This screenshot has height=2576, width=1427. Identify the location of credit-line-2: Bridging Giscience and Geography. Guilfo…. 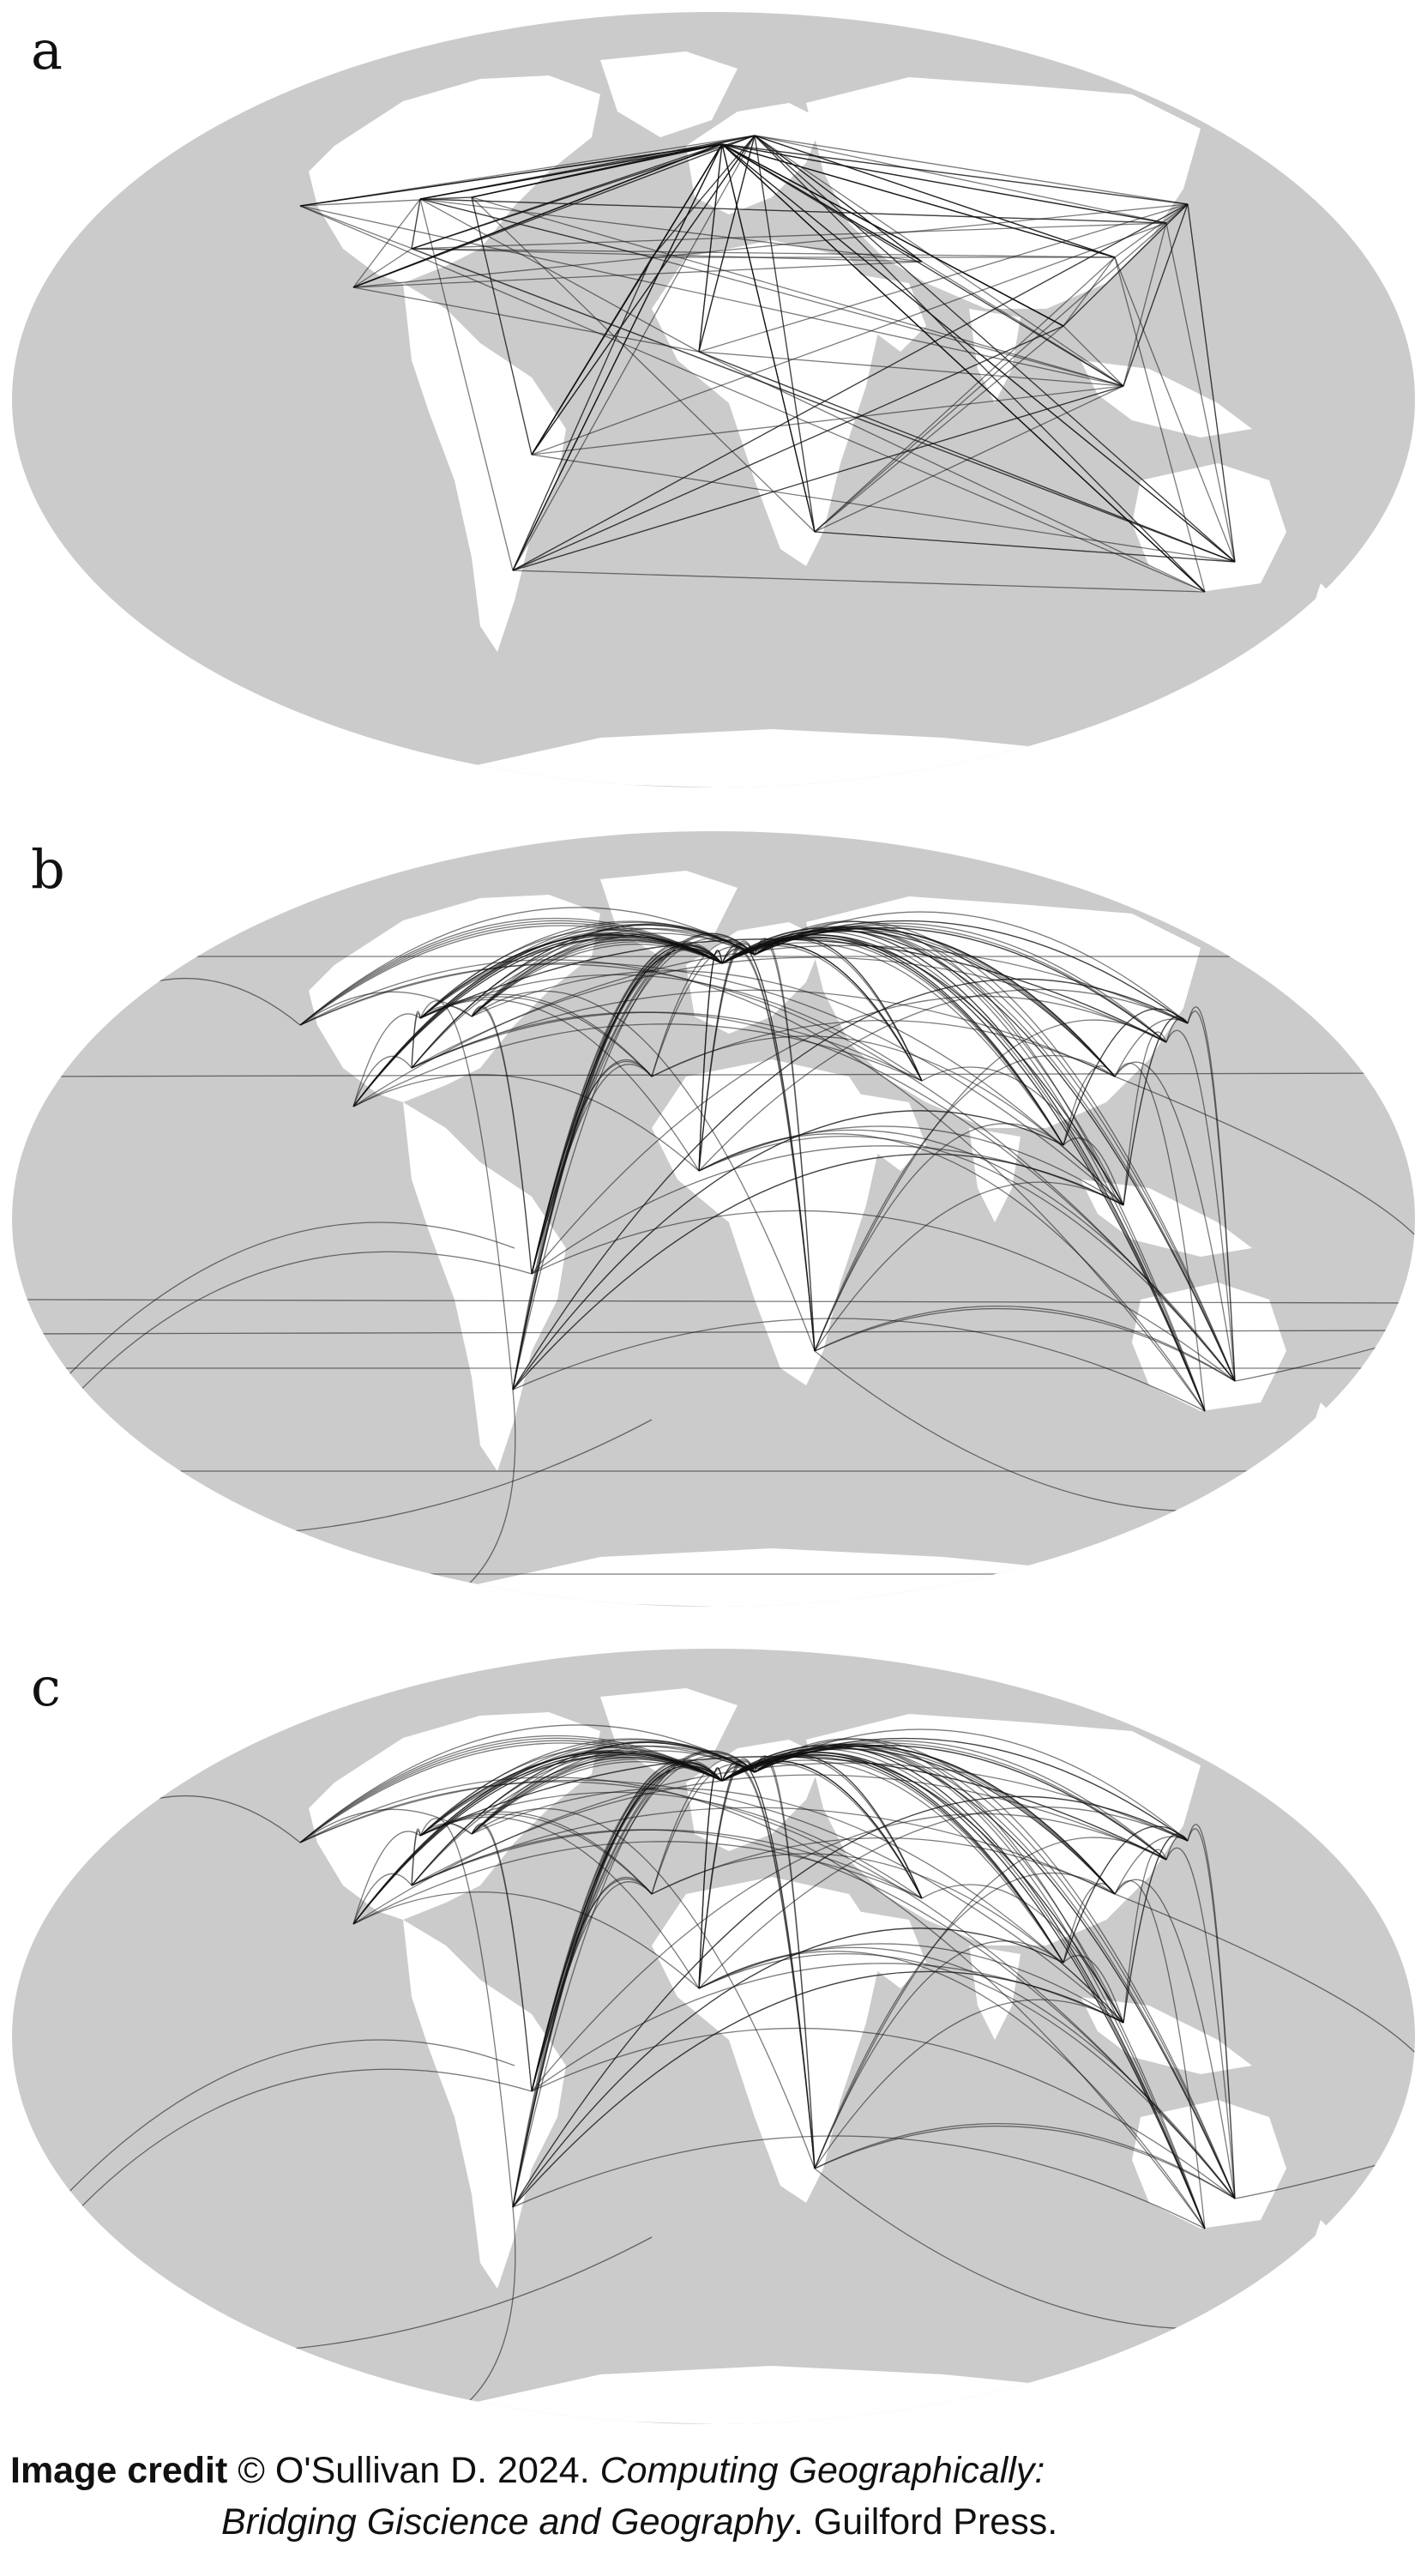
(713, 2522).